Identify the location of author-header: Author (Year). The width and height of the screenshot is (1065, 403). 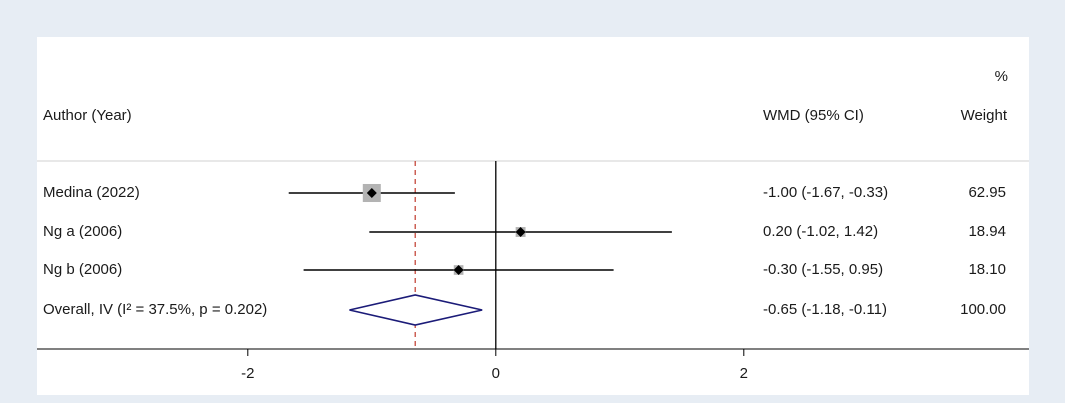
(87, 115).